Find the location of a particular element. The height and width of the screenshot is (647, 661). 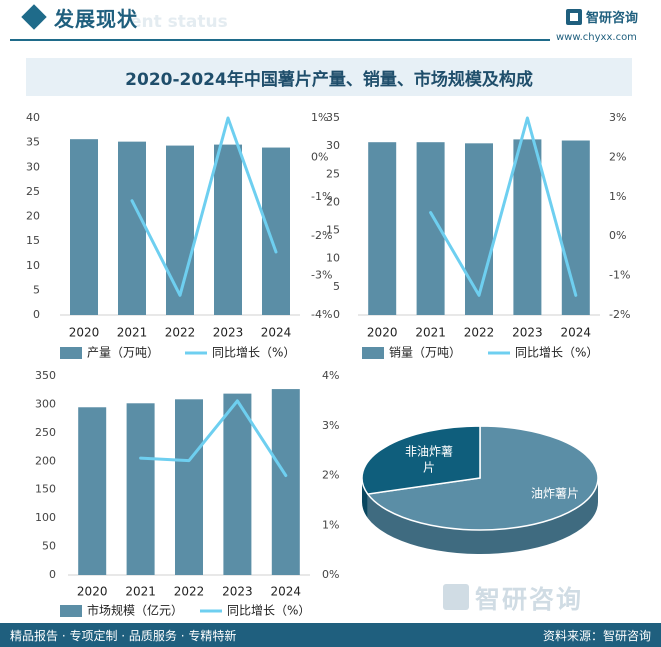

pie-label: 片 is located at coordinates (429, 468).